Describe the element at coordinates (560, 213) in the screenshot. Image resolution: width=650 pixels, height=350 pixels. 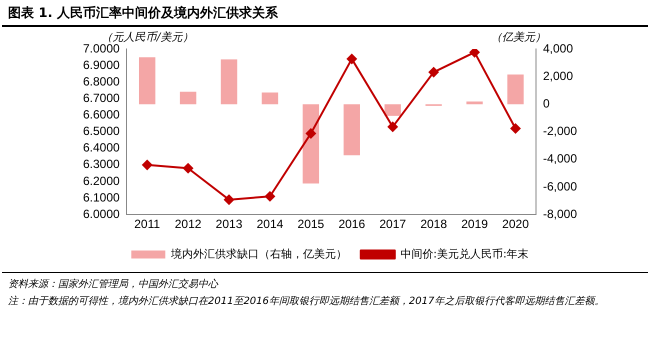
I see `y2-tick-label: -8,000` at that location.